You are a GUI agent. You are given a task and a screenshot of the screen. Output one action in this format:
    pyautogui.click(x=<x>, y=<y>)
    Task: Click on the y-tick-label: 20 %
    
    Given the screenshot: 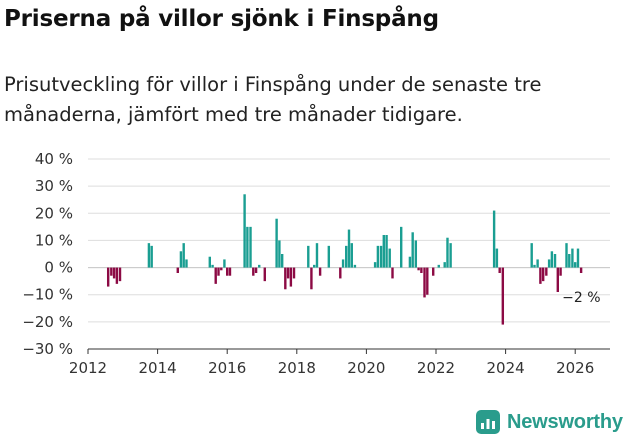 What is the action you would take?
    pyautogui.click(x=54, y=213)
    